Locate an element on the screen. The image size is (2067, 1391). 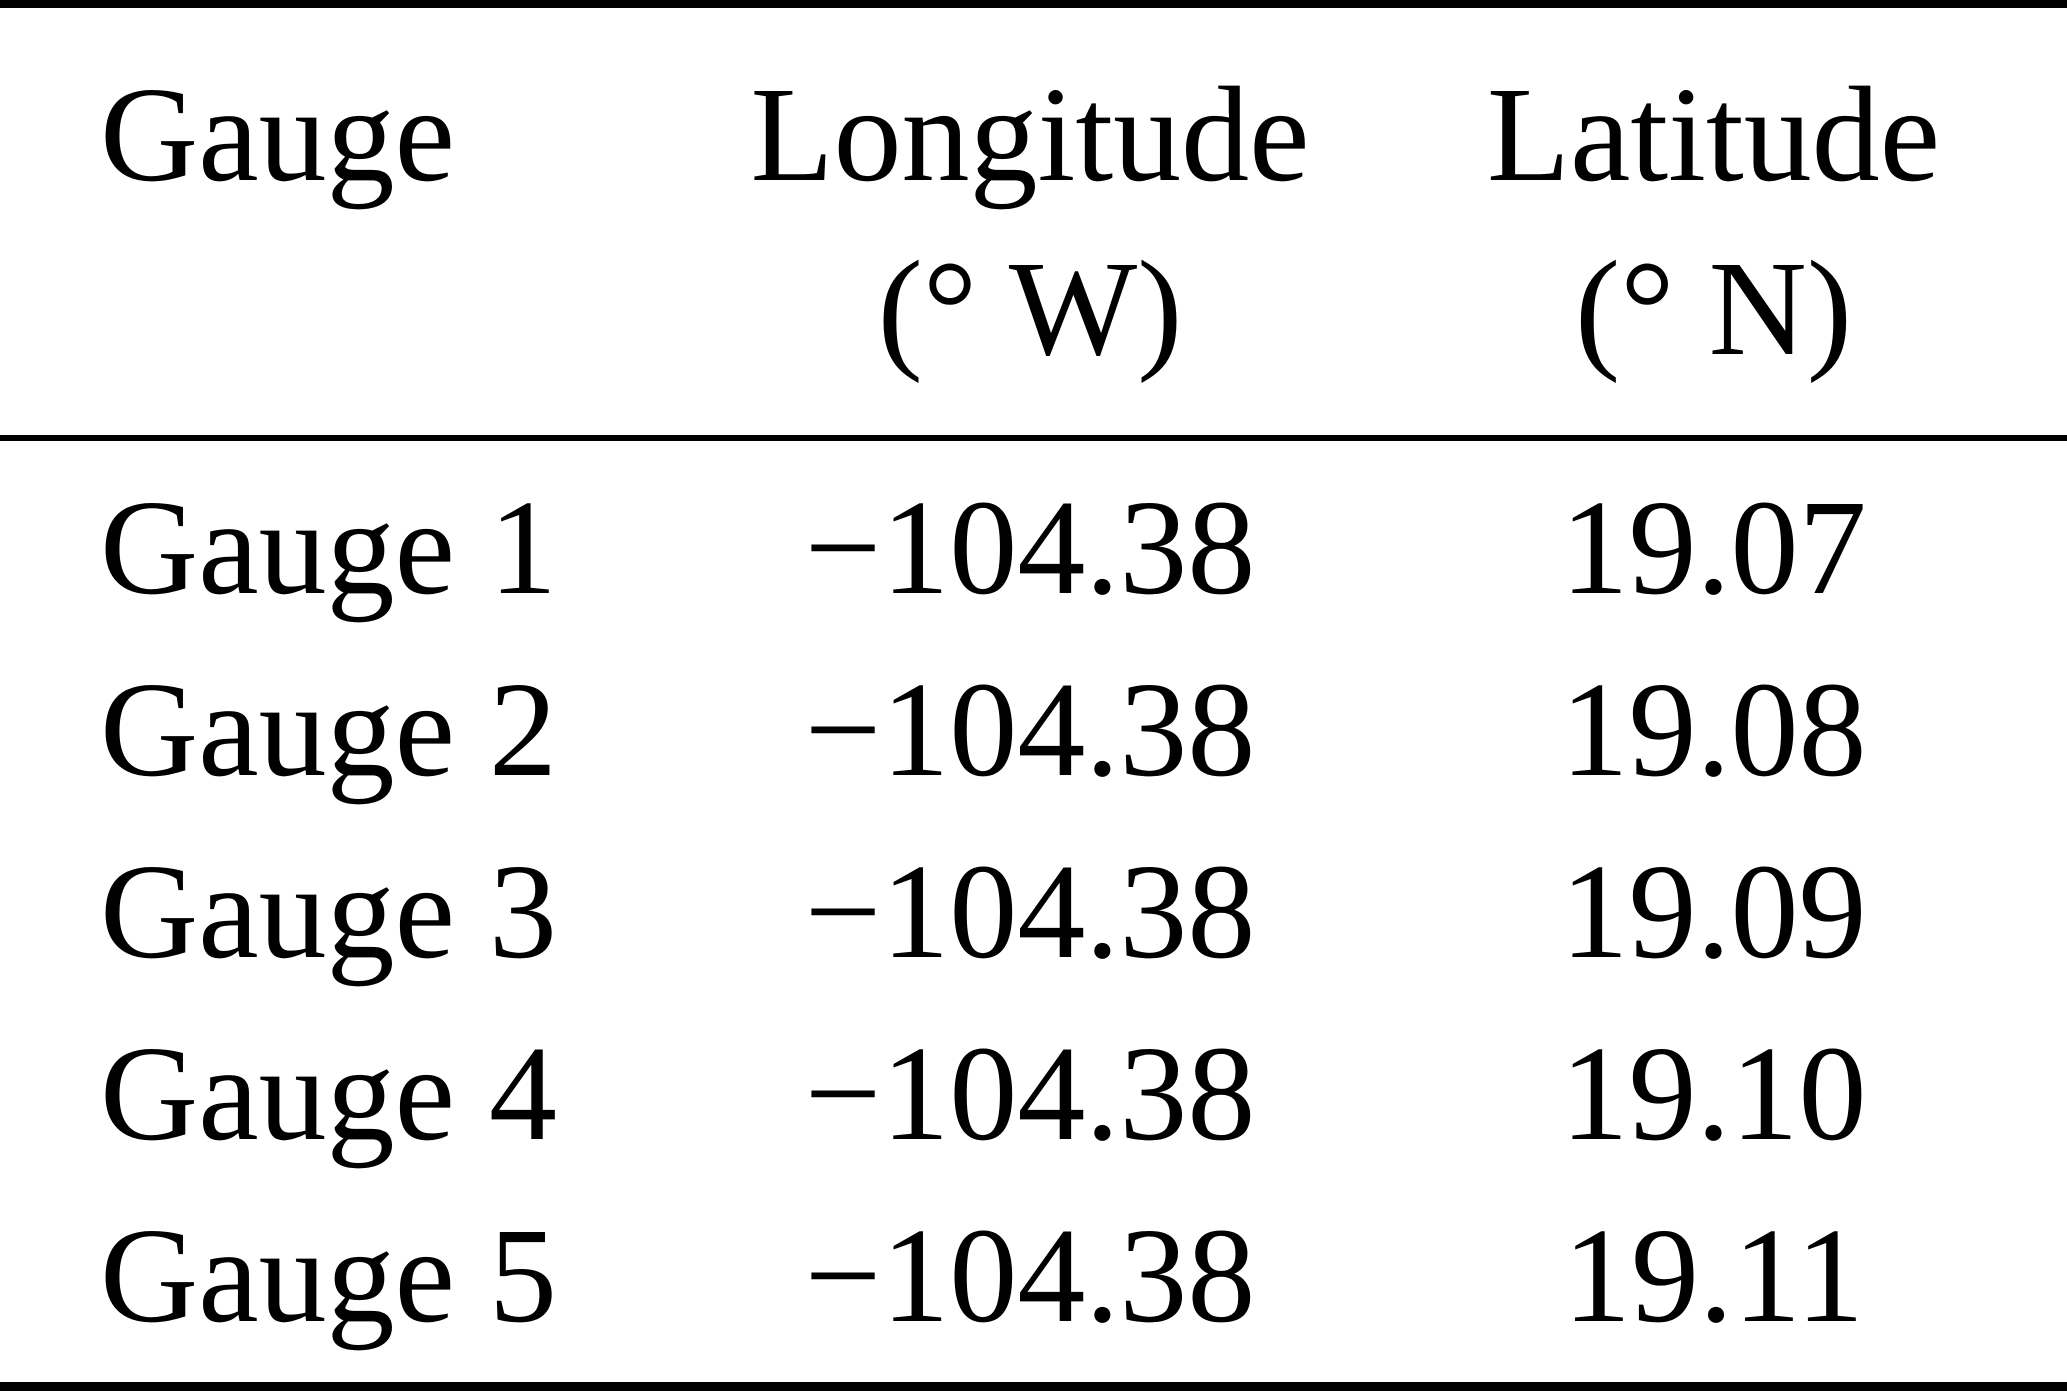
cell-gauge: Gauge 4 is located at coordinates (328, 1093).